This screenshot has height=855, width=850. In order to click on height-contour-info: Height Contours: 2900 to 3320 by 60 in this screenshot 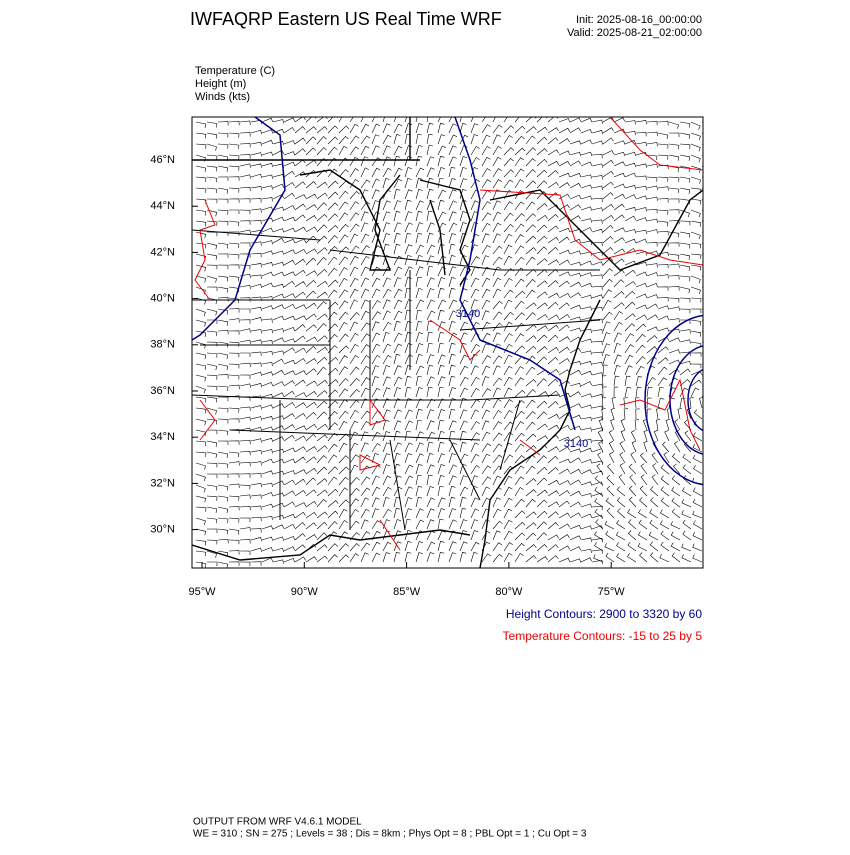, I will do `click(604, 614)`.